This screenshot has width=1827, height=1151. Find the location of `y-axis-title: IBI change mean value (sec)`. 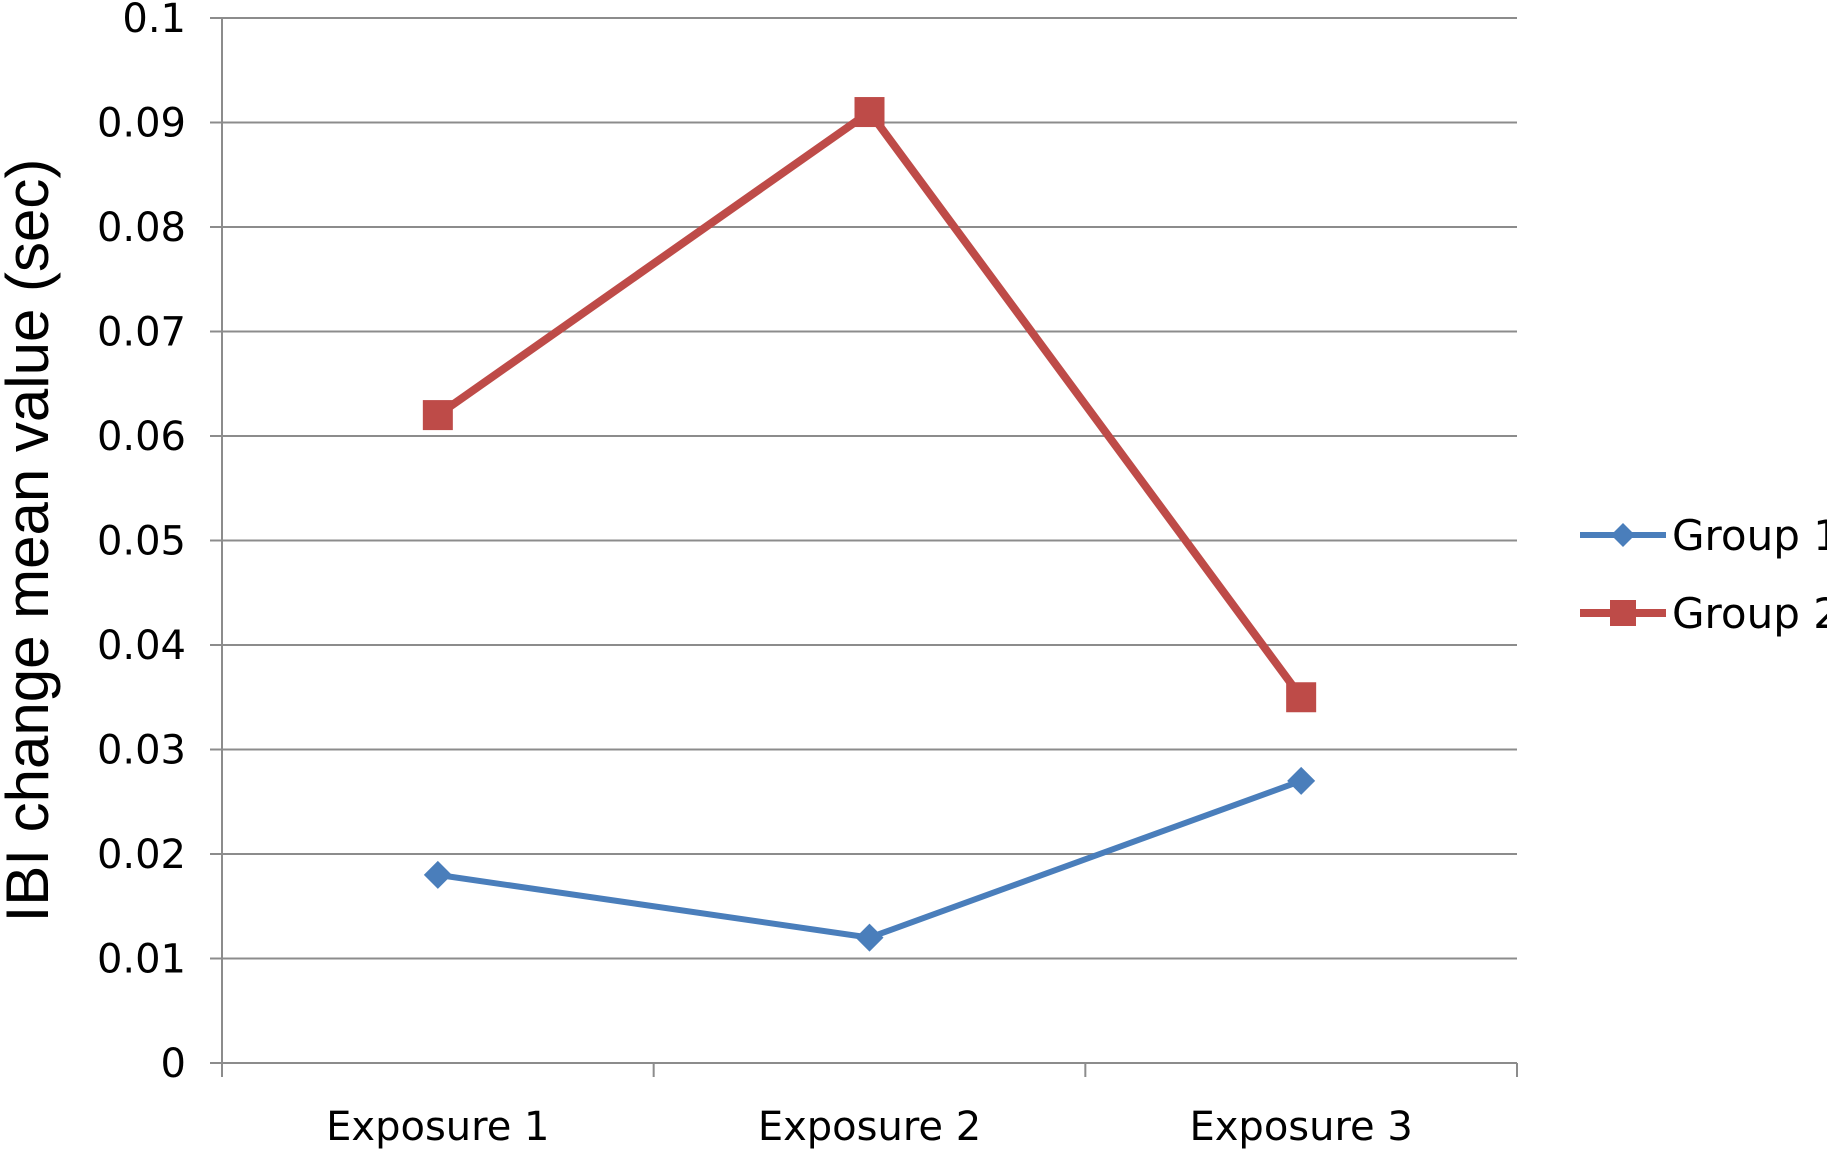

y-axis-title: IBI change mean value (sec) is located at coordinates (30, 541).